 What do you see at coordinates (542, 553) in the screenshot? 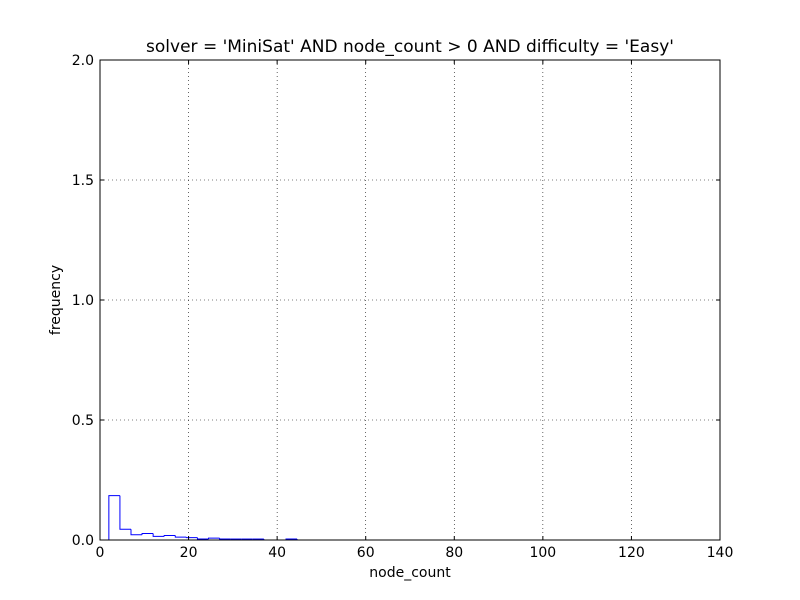
I see `x-tick-label: 100` at bounding box center [542, 553].